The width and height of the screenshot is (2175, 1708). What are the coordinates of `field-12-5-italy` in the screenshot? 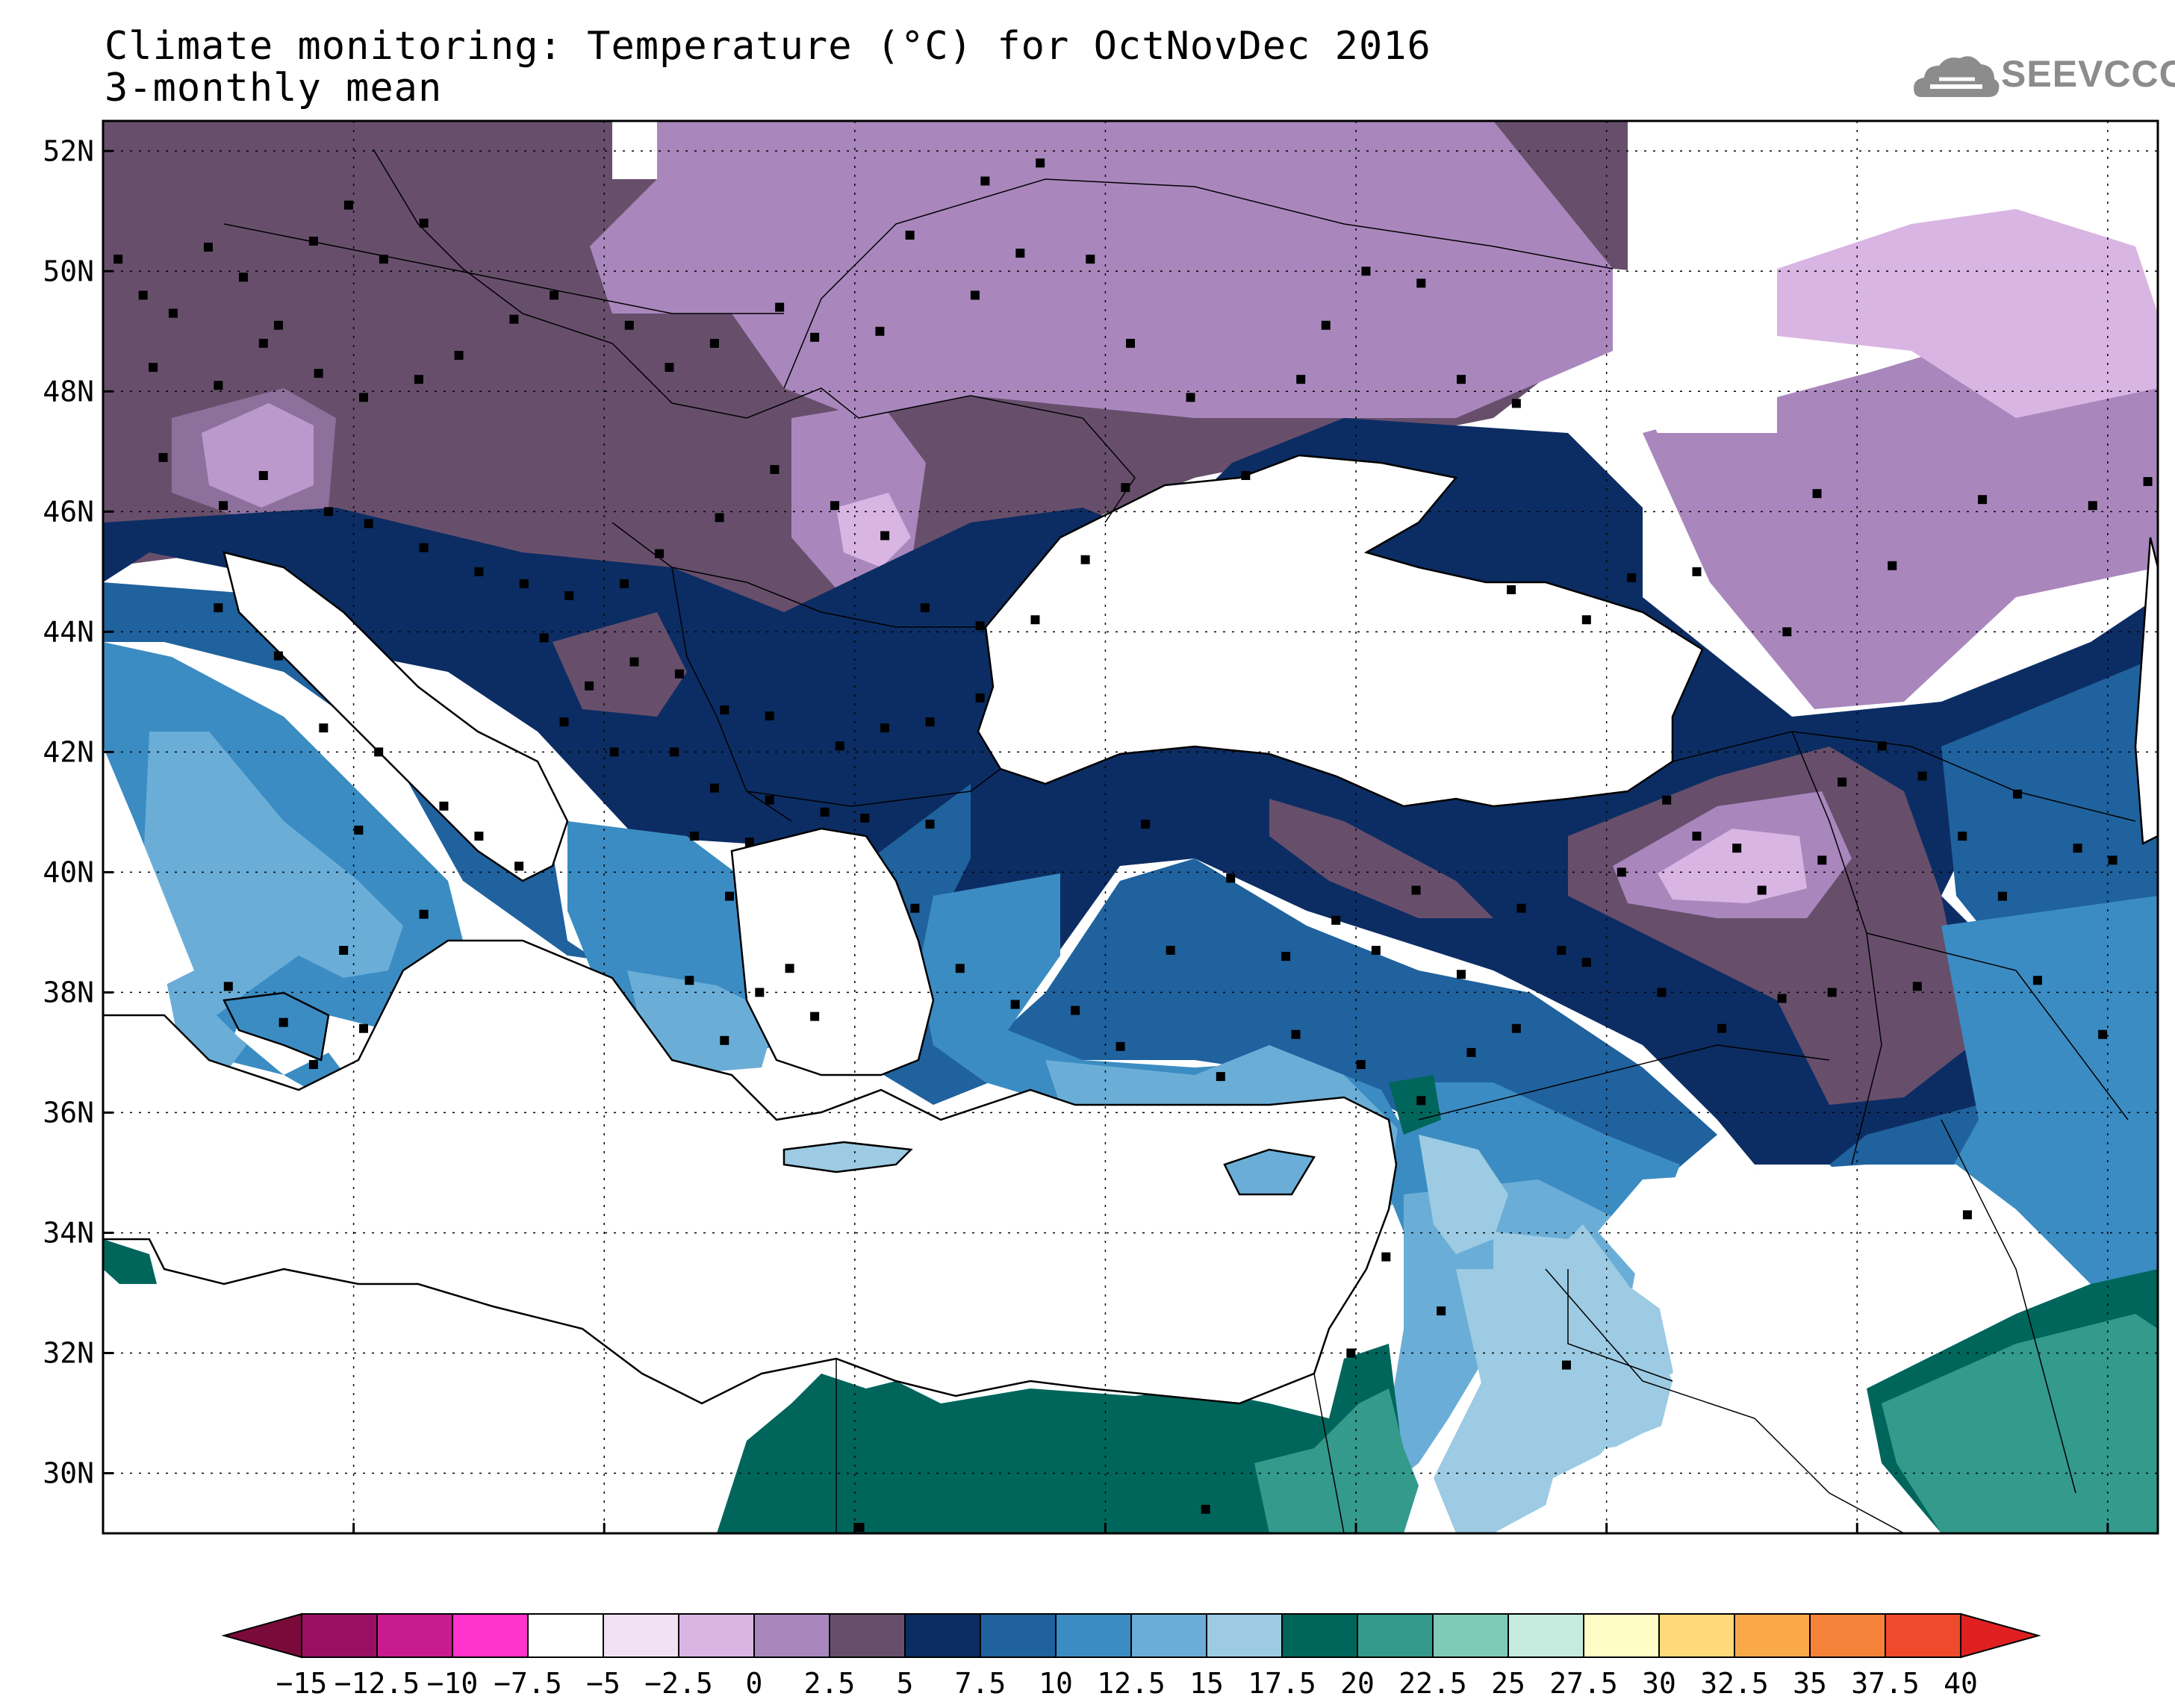 It's located at (272, 903).